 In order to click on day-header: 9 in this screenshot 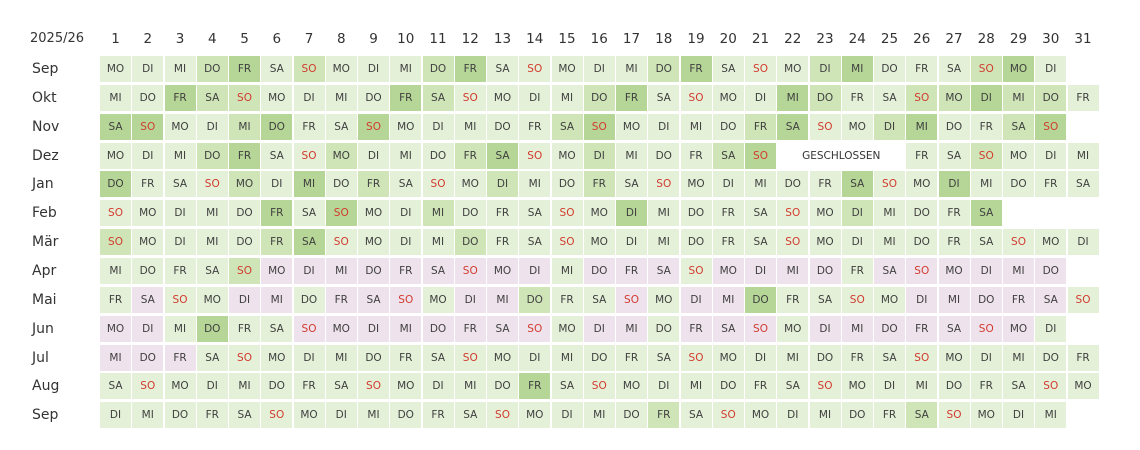, I will do `click(373, 39)`.